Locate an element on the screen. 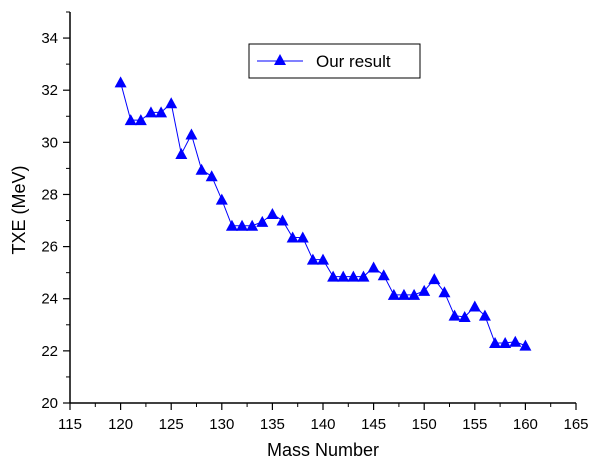  legend-label: Our result is located at coordinates (353, 61).